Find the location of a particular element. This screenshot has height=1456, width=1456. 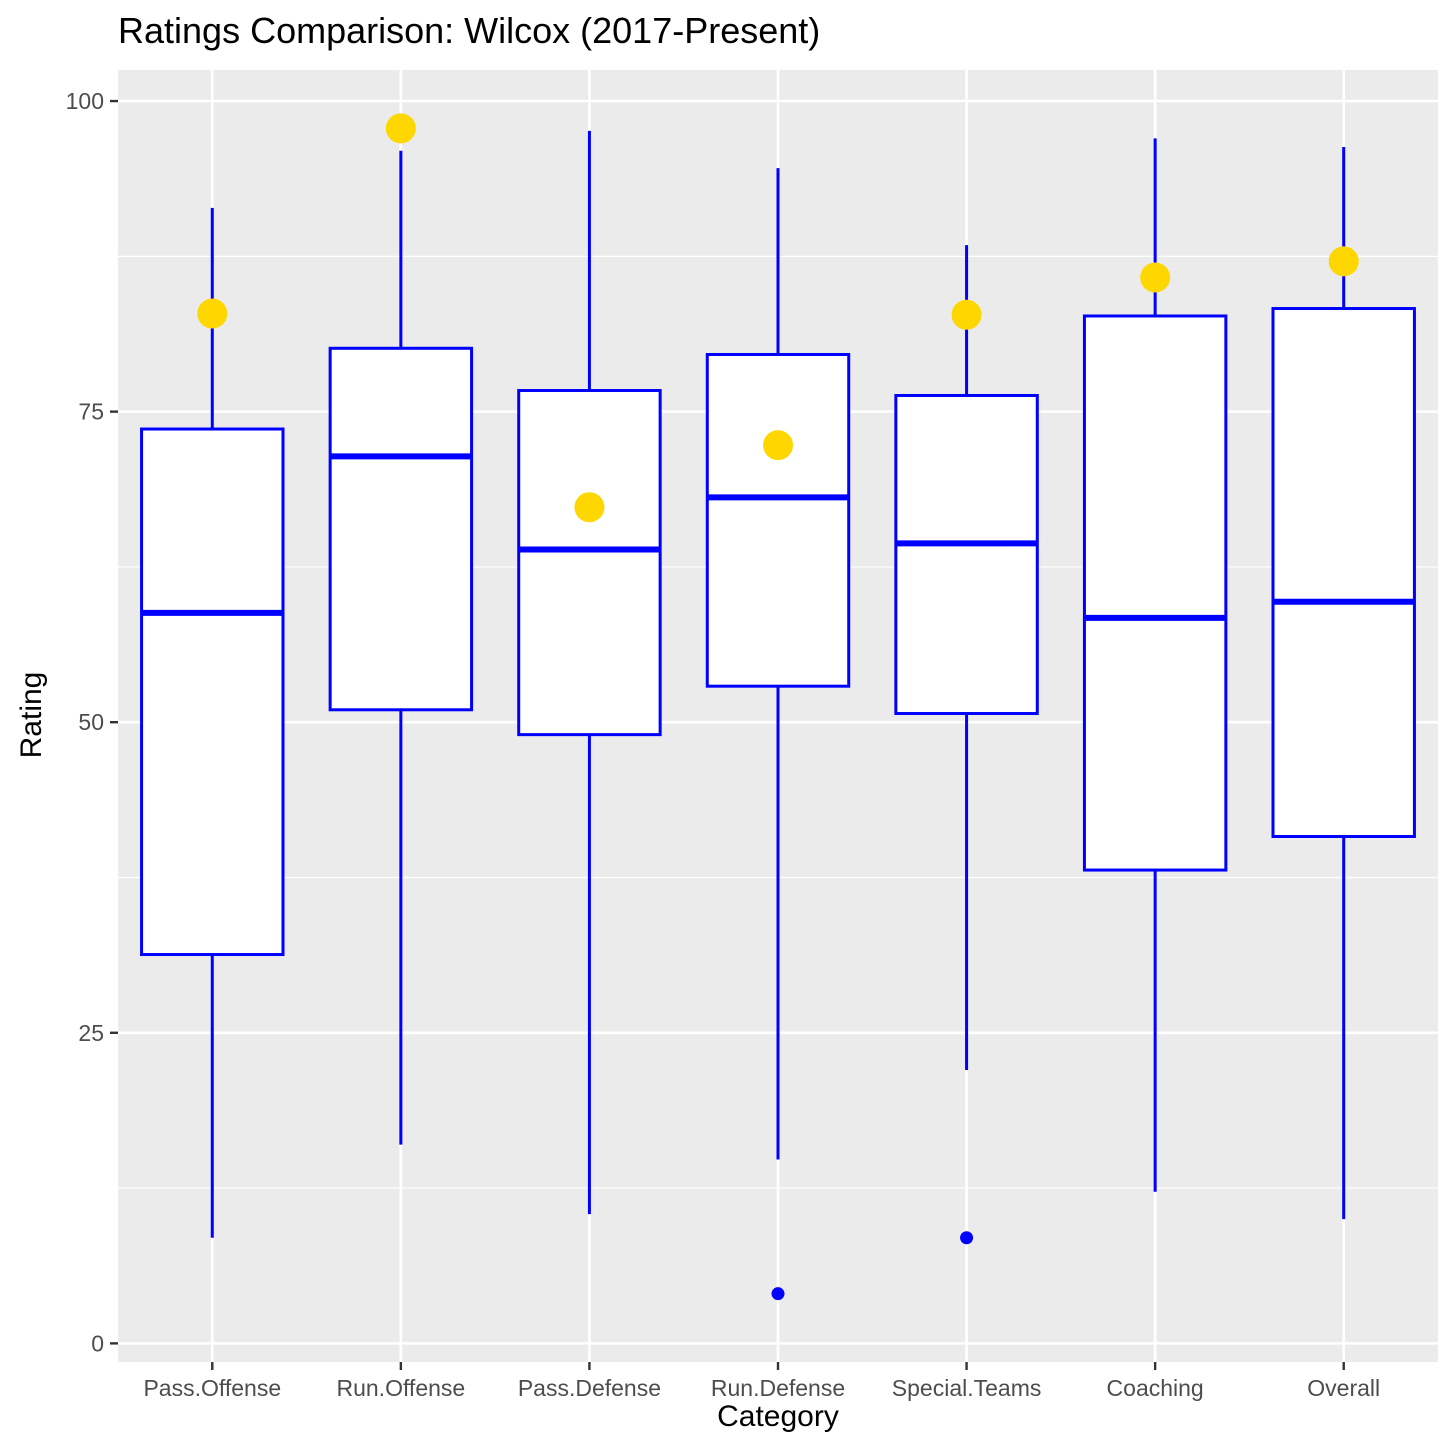

box-overall is located at coordinates (1343, 683).